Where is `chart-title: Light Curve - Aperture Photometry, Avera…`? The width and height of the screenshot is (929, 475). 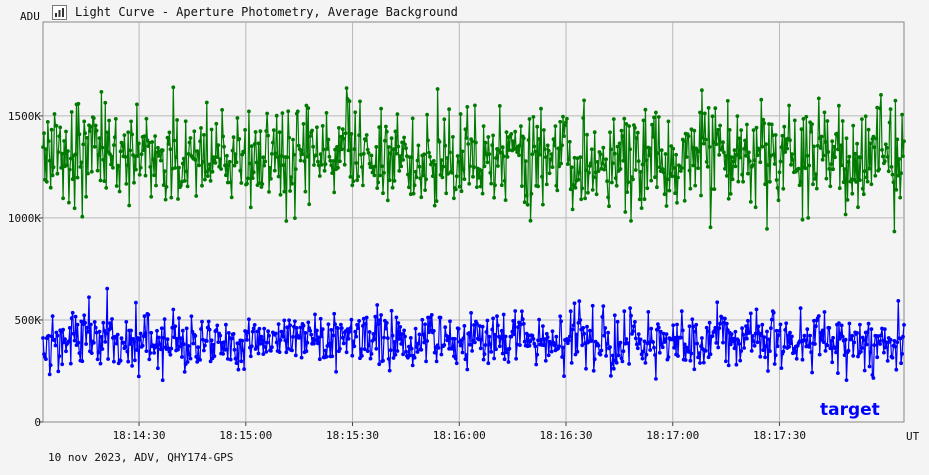 chart-title: Light Curve - Aperture Photometry, Avera… is located at coordinates (266, 12).